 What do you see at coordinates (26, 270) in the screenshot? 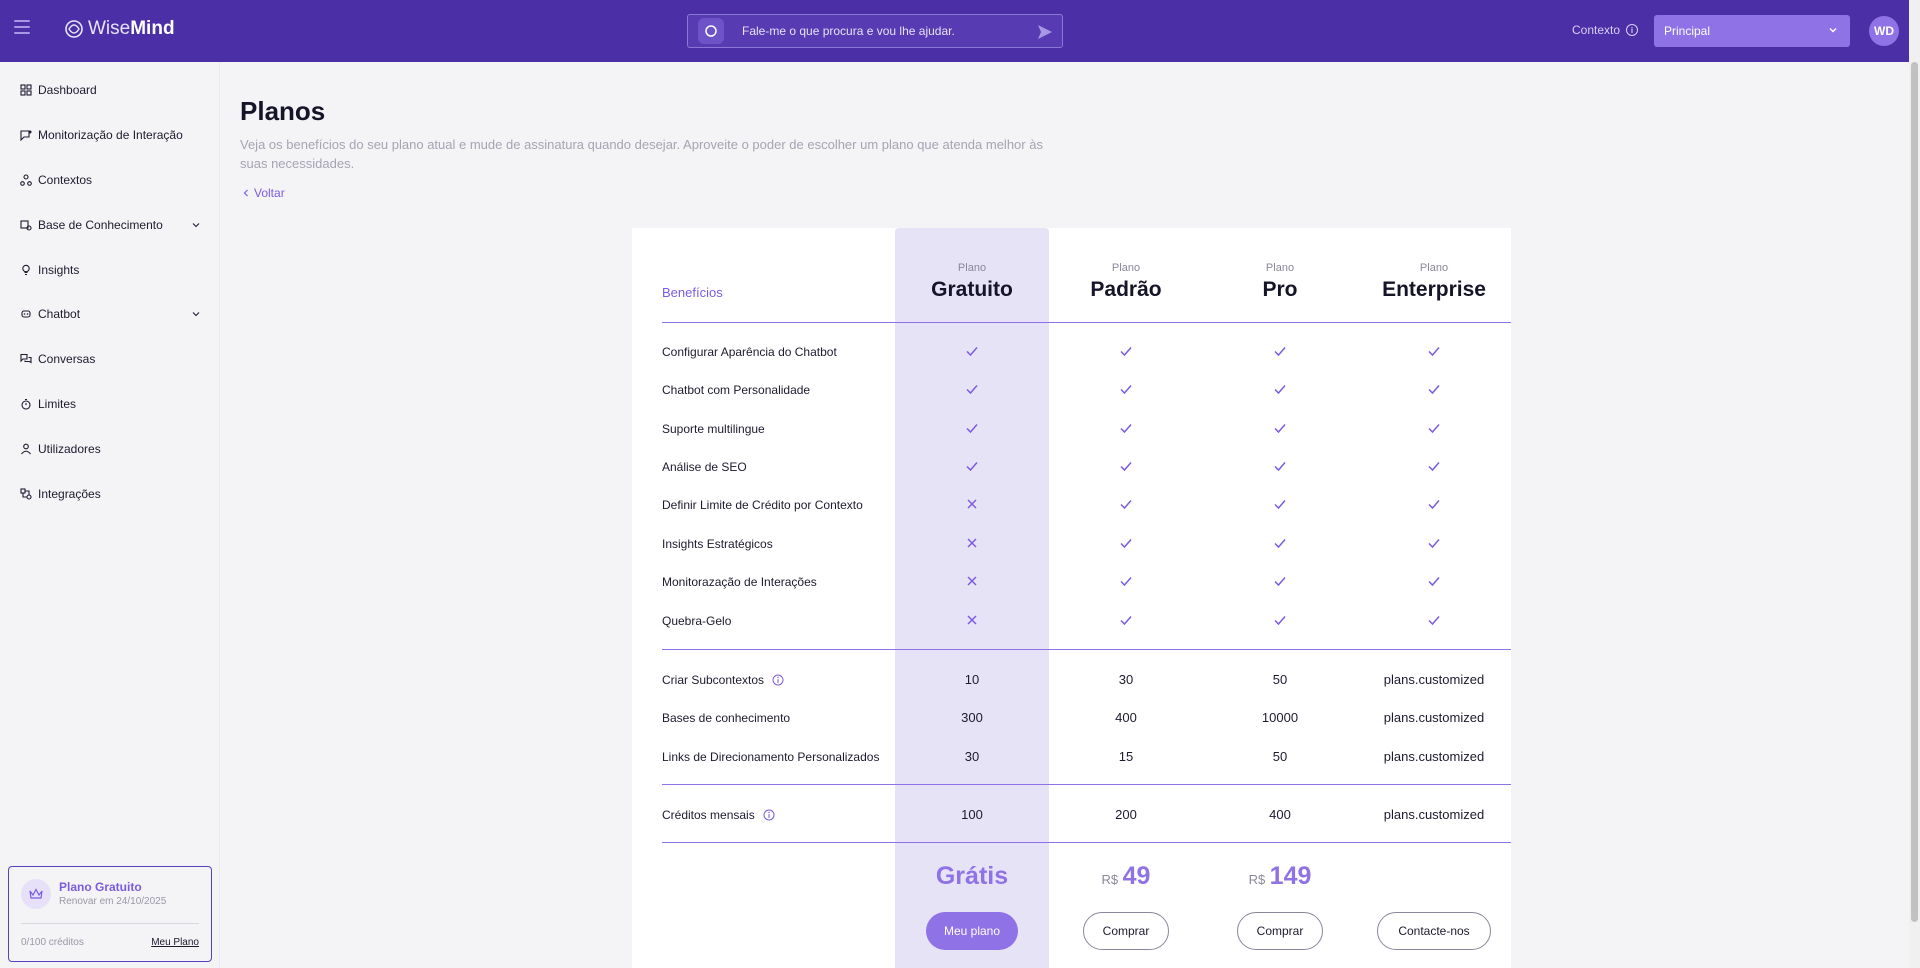
I see `lightbulb-icon` at bounding box center [26, 270].